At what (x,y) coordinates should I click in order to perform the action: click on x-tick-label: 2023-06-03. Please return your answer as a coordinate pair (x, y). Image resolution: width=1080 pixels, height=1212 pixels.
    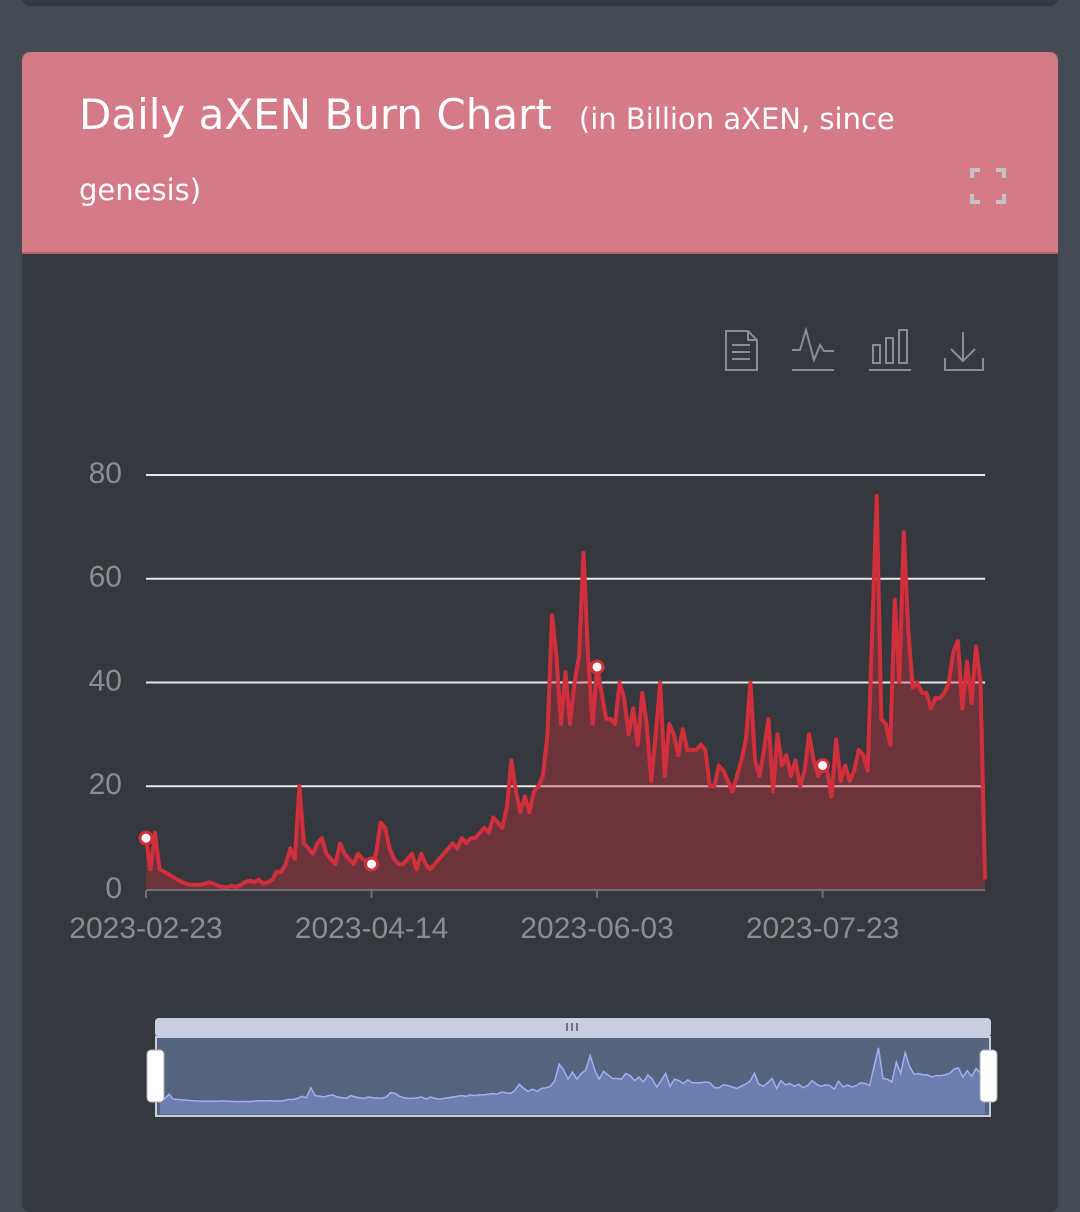
    Looking at the image, I should click on (596, 928).